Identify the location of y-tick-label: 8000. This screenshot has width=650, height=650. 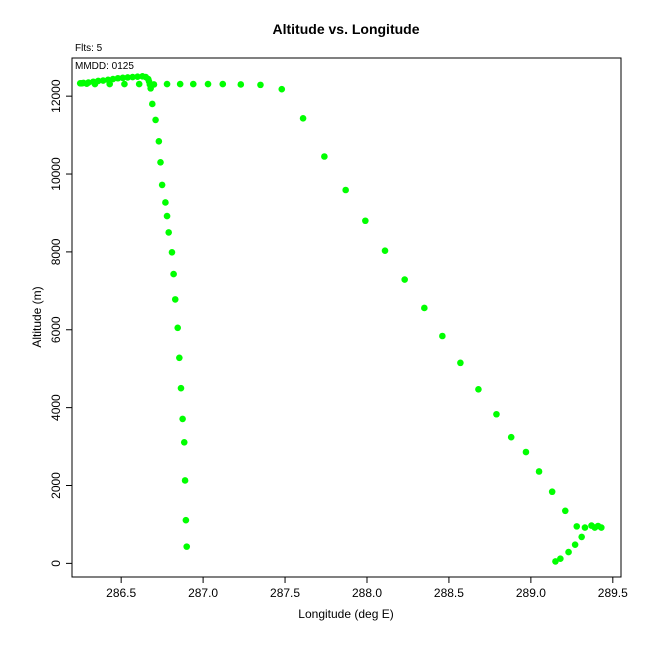
(56, 251).